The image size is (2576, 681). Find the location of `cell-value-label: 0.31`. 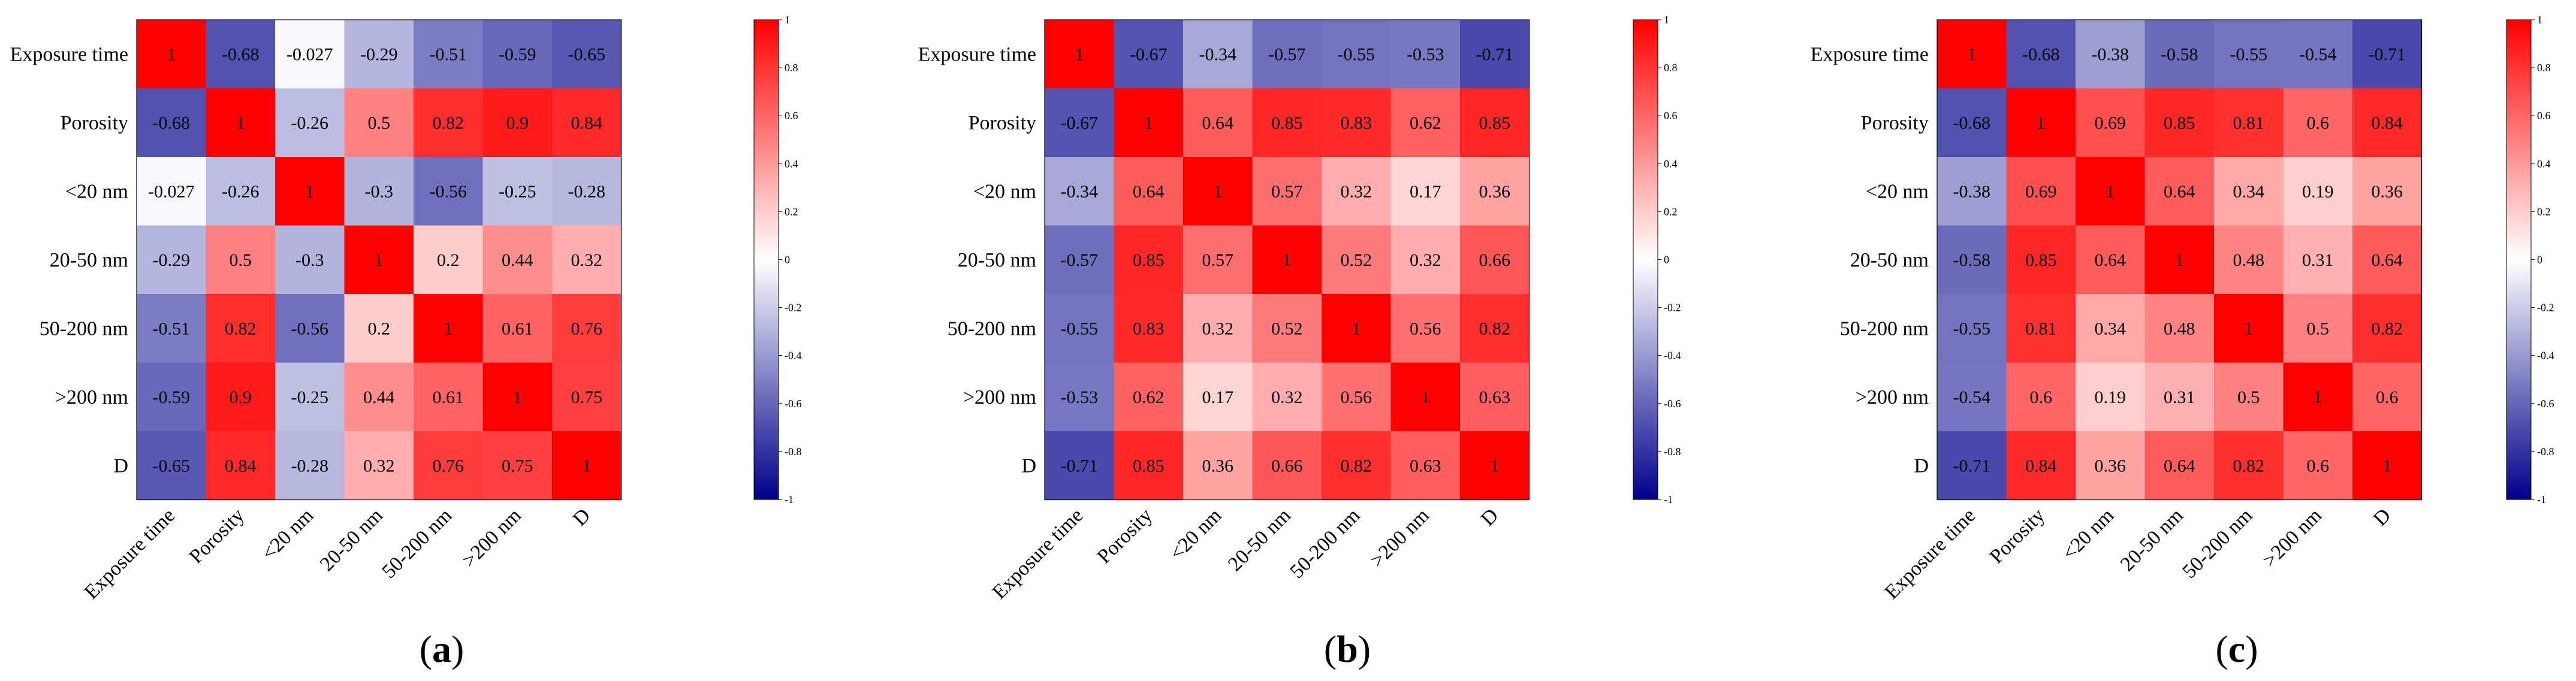

cell-value-label: 0.31 is located at coordinates (2318, 260).